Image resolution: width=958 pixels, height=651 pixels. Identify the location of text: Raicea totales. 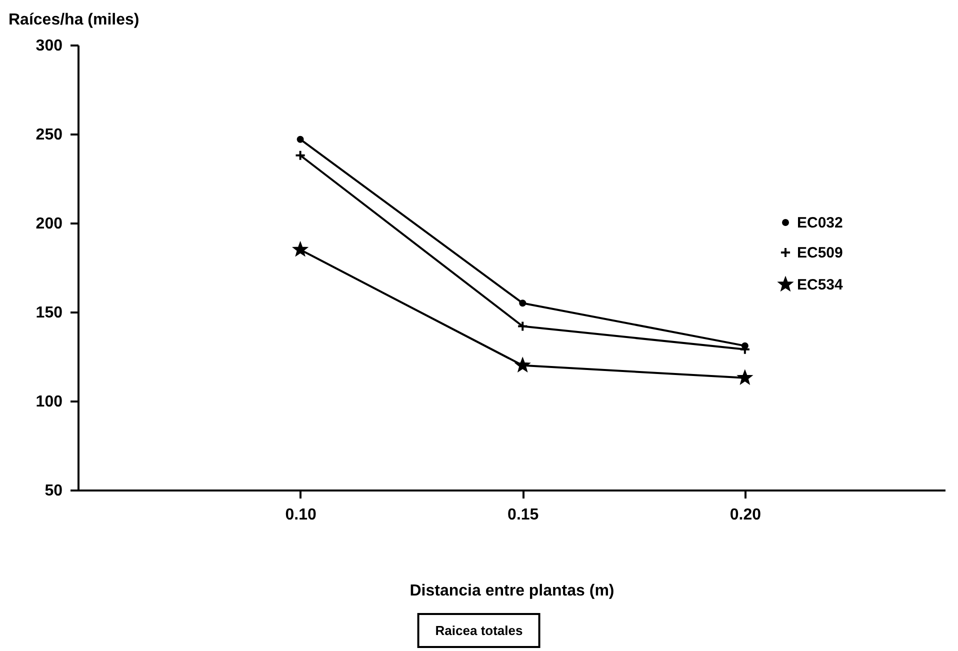
(479, 630).